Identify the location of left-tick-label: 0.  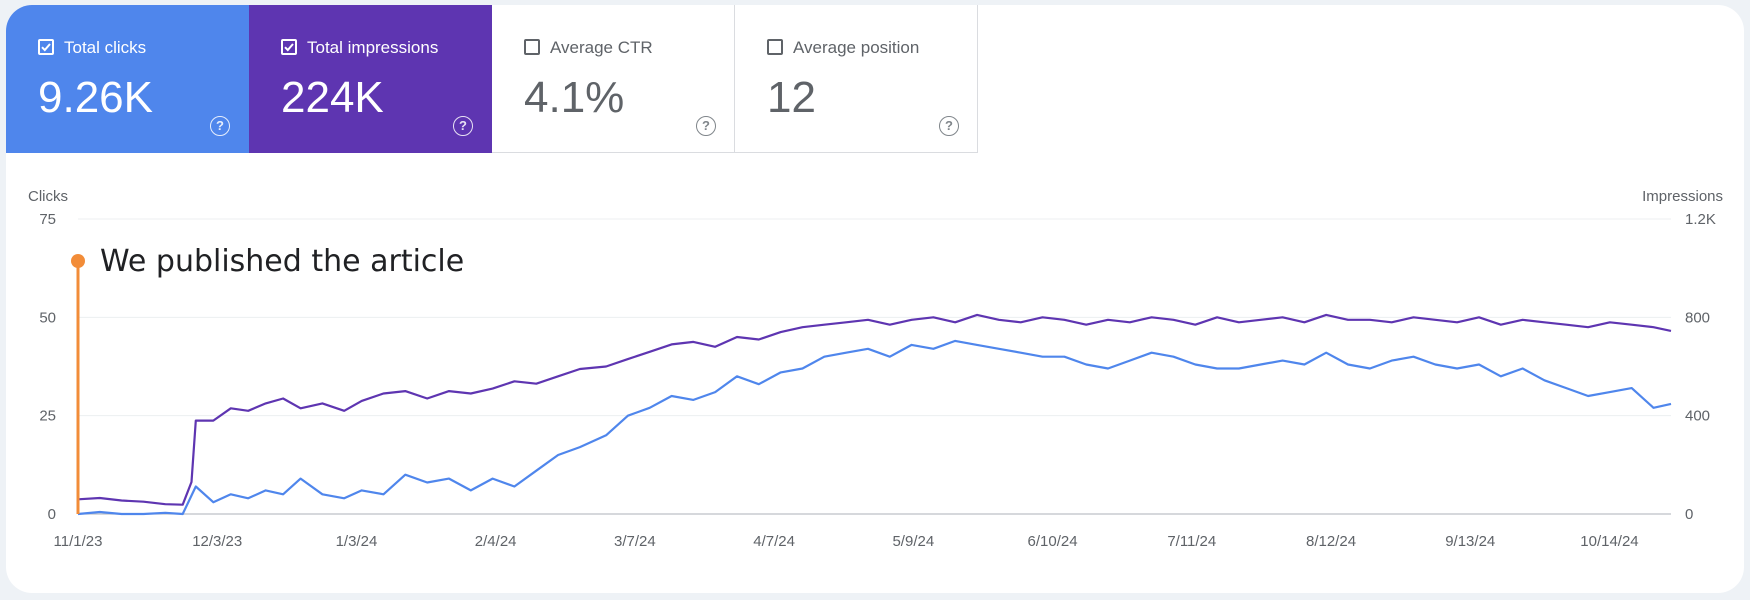
(52, 514).